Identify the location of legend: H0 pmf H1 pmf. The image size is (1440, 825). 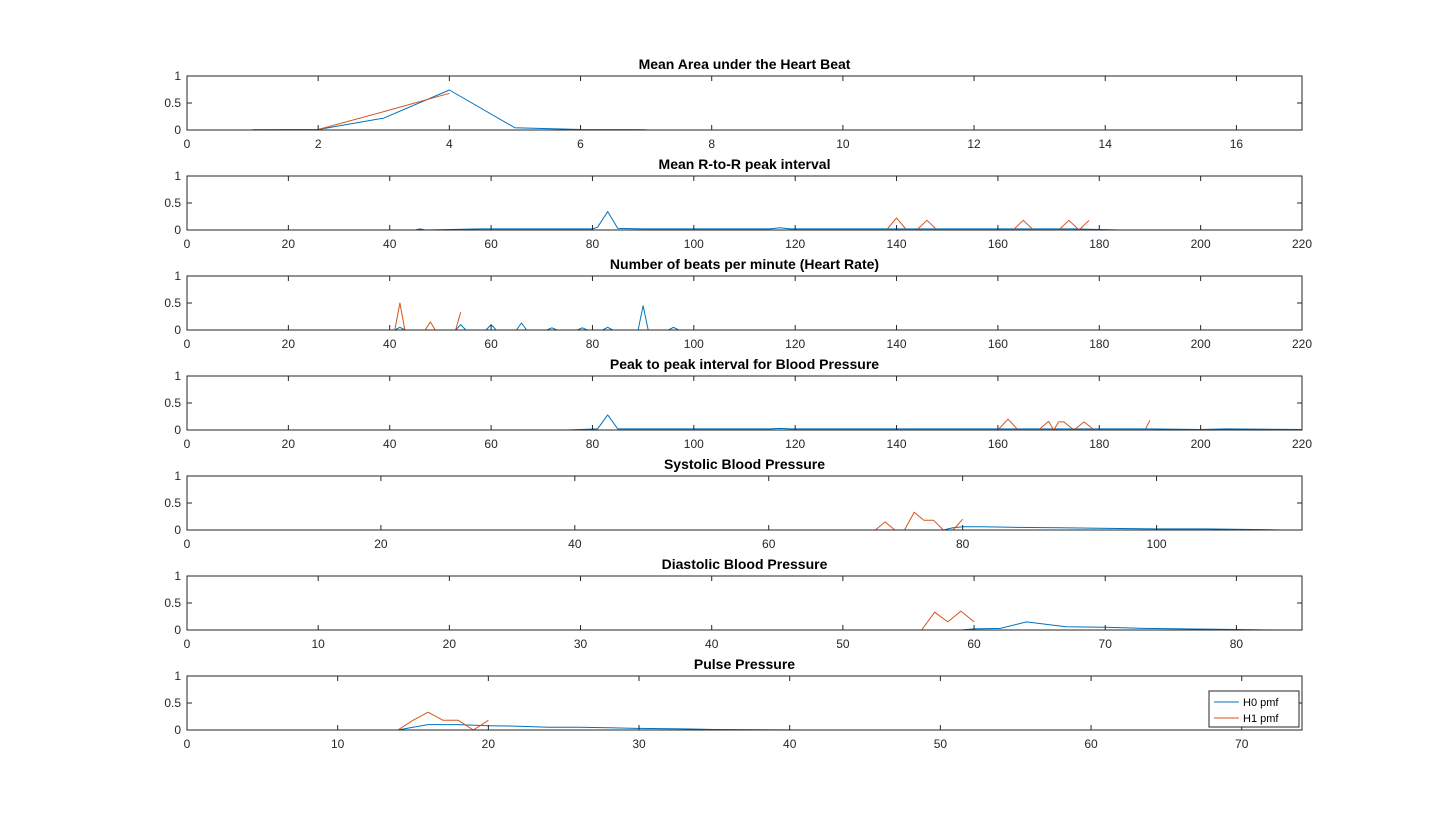
(1254, 709).